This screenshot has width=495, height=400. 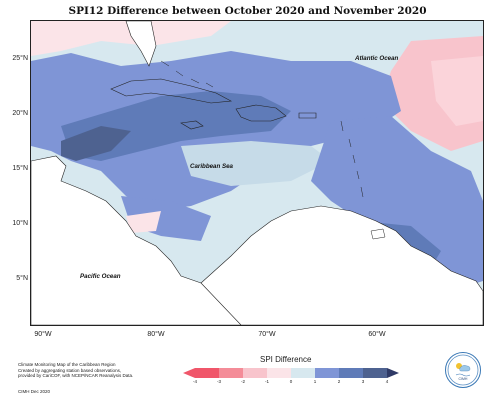 What do you see at coordinates (377, 58) in the screenshot?
I see `atlantic-ocean-label: Atlantic Ocean` at bounding box center [377, 58].